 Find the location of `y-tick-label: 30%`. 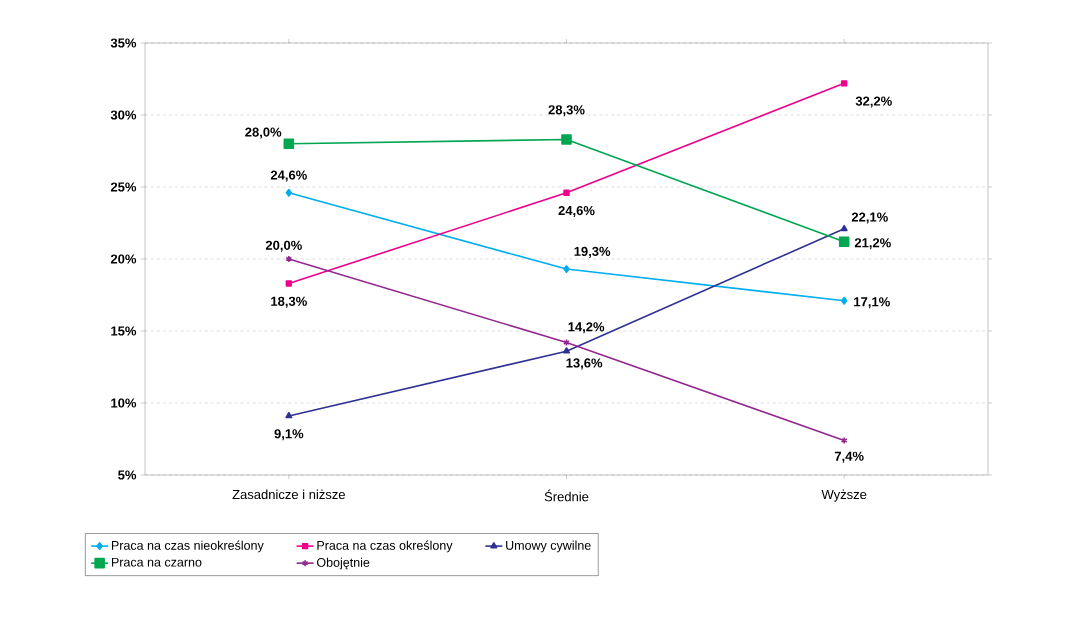

y-tick-label: 30% is located at coordinates (123, 115).